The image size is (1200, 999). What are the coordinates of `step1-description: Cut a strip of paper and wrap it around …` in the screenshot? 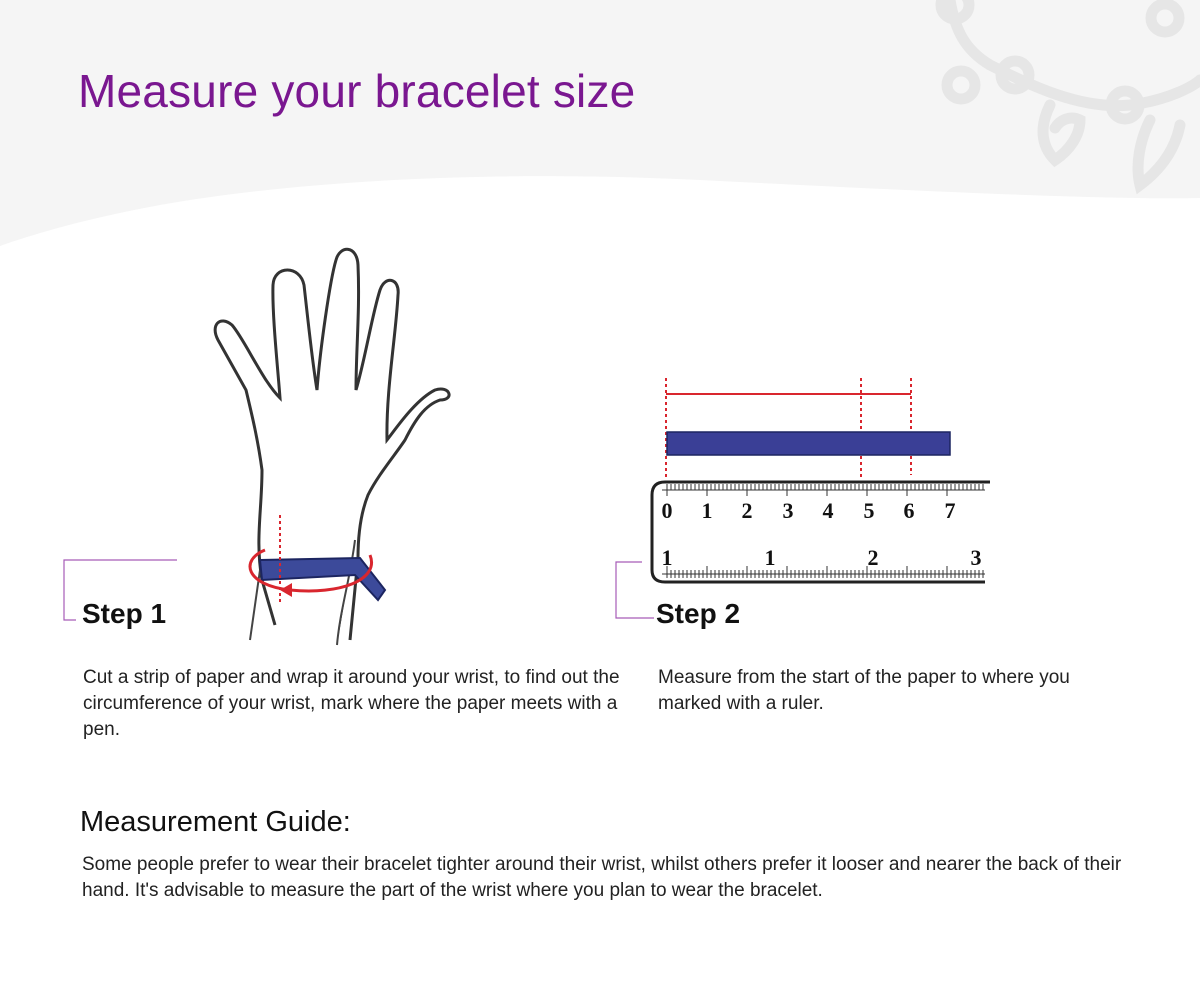 It's located at (351, 703).